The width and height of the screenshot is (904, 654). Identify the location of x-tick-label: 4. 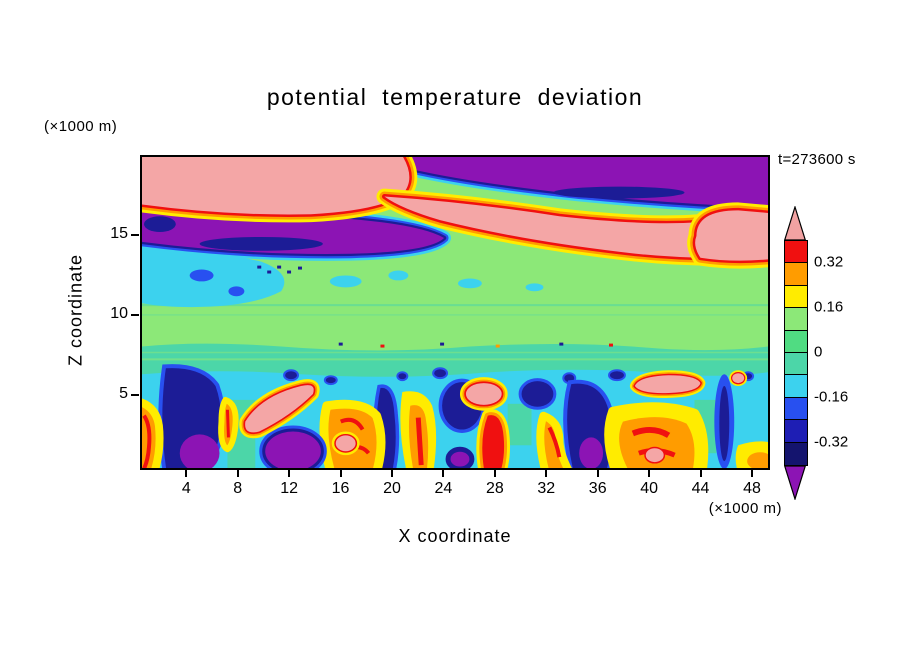
(186, 488).